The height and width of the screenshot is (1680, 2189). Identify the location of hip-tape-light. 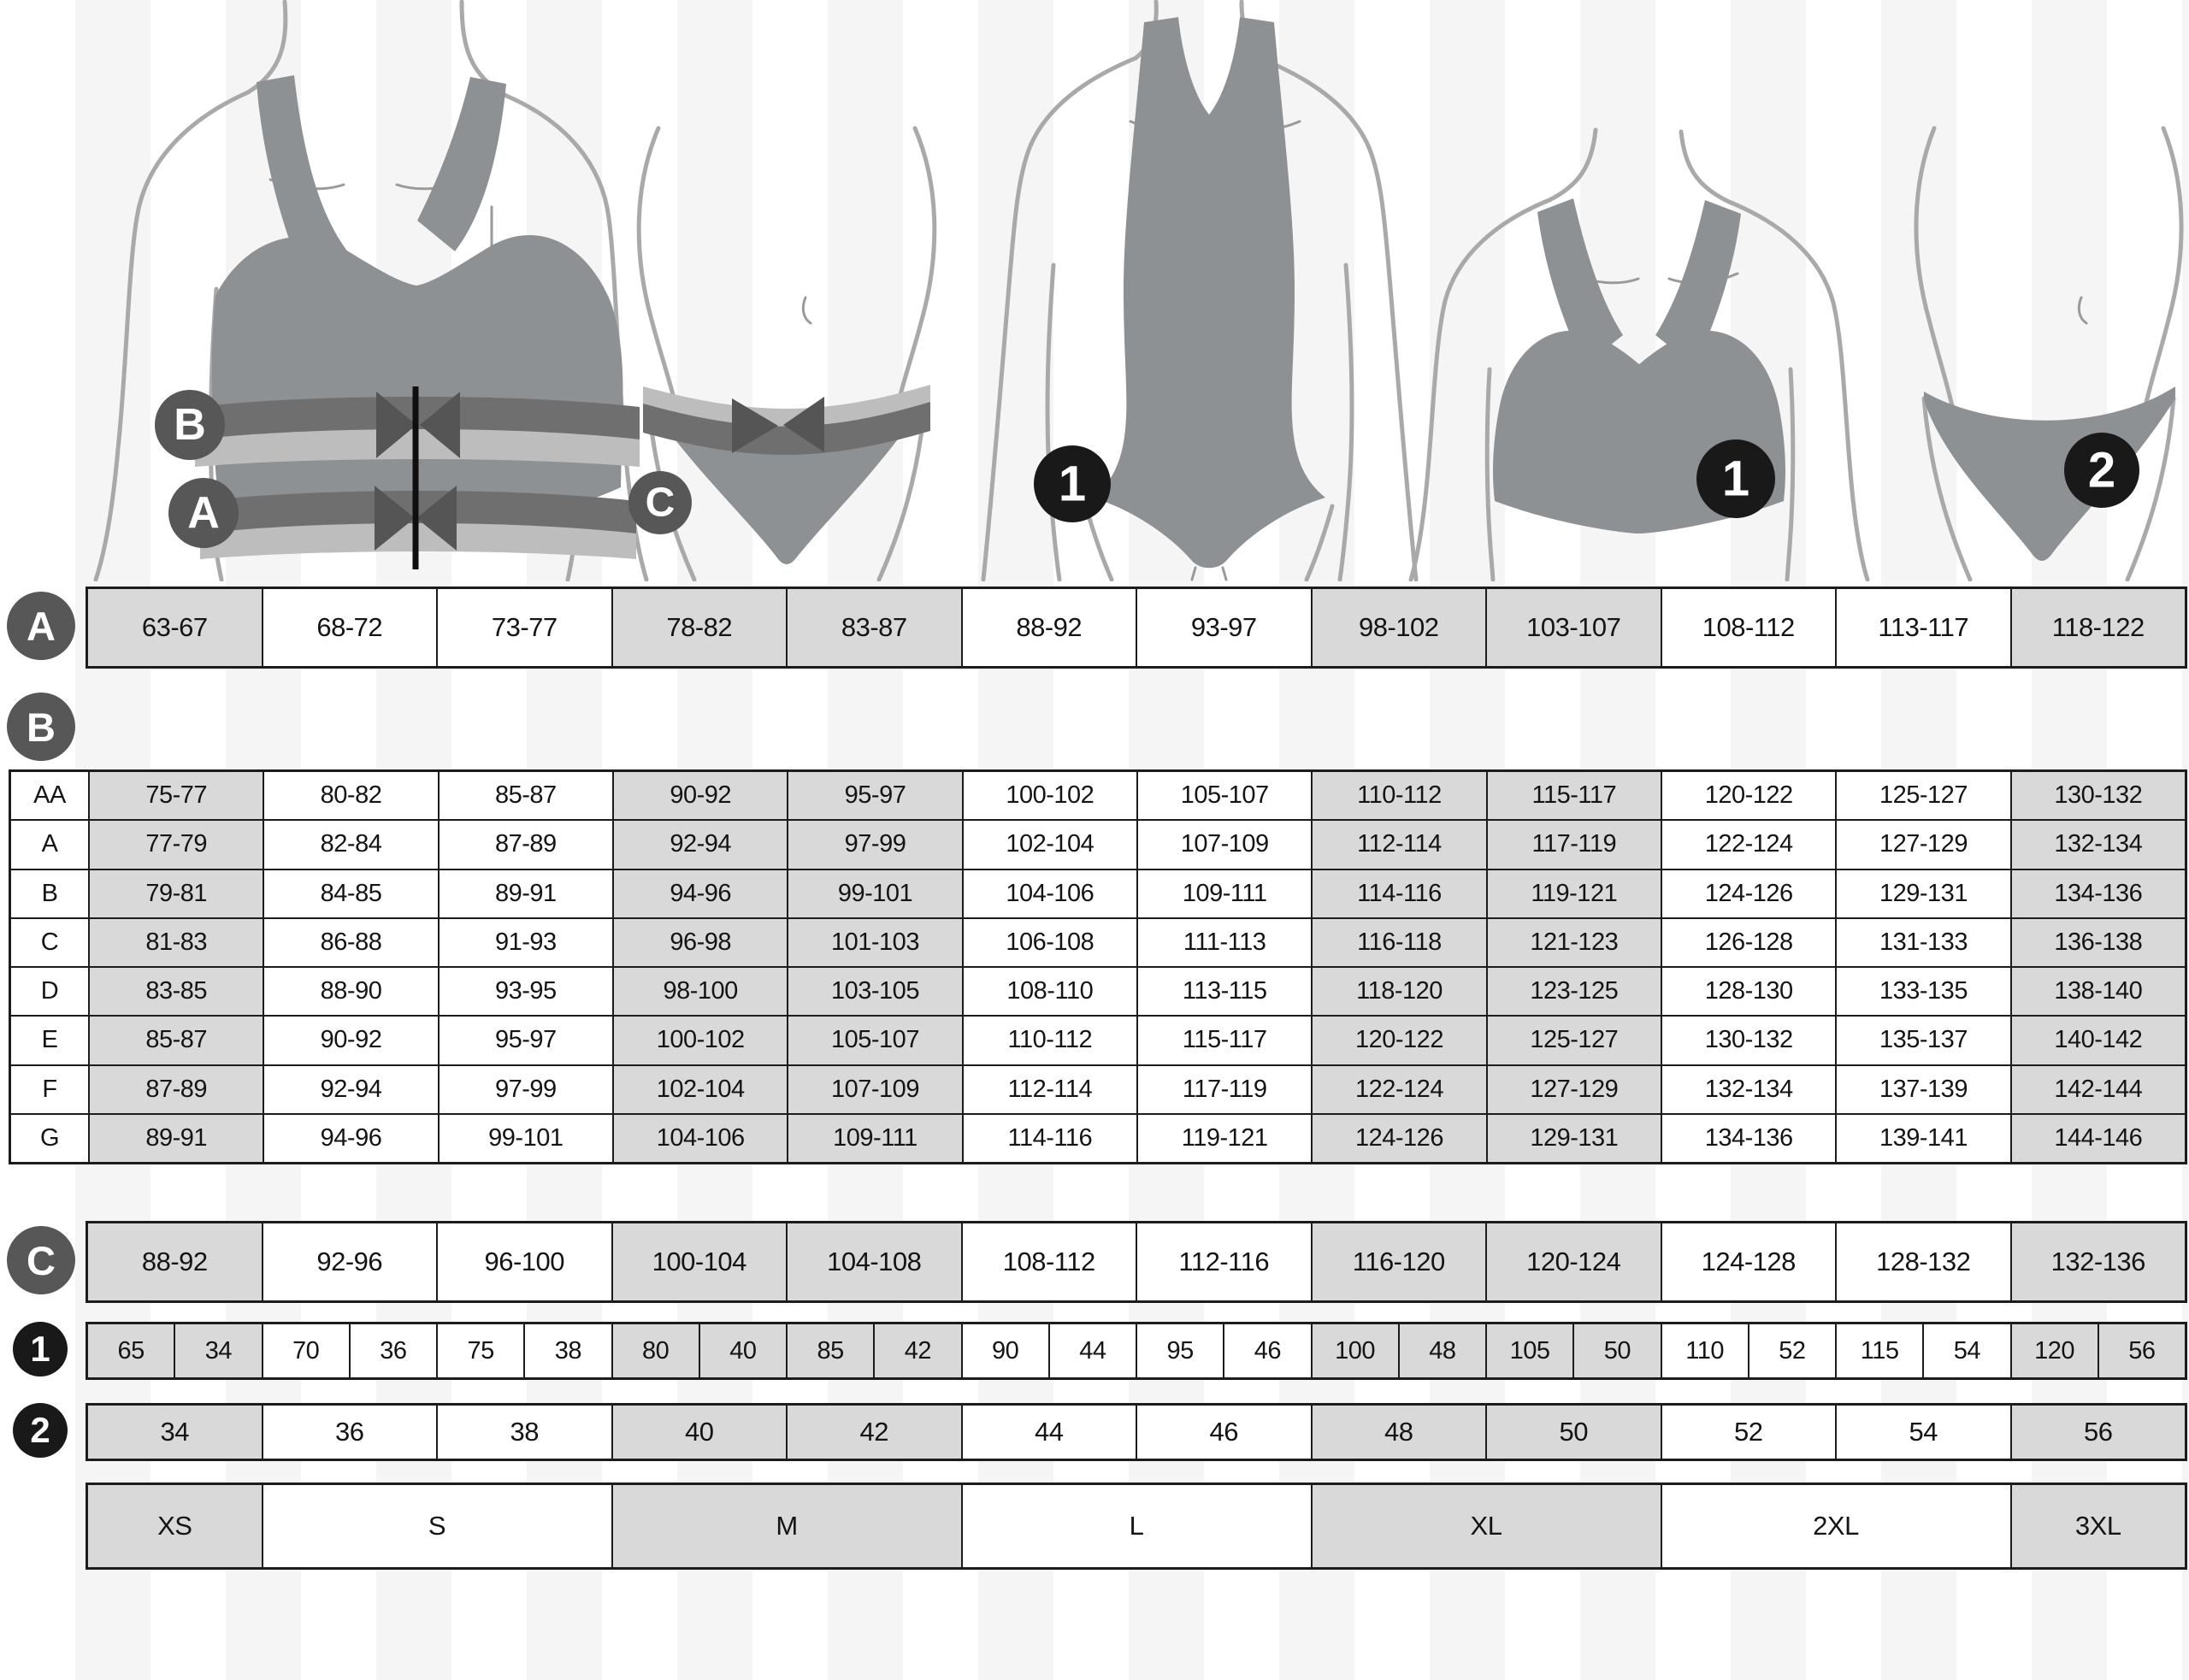
(786, 406).